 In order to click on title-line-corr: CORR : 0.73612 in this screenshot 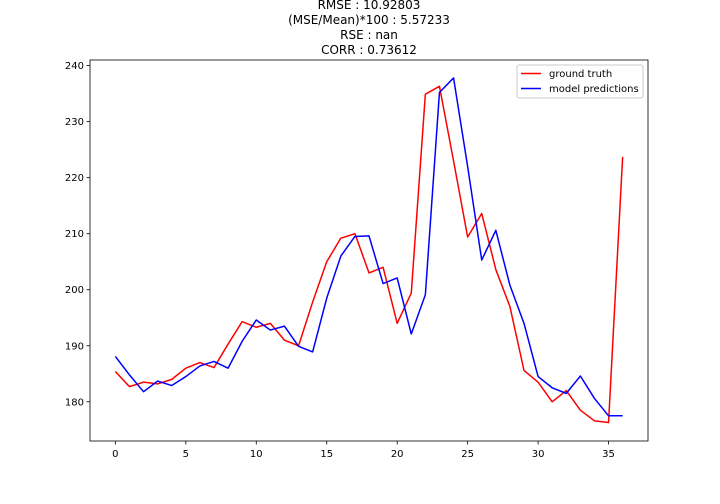, I will do `click(369, 50)`.